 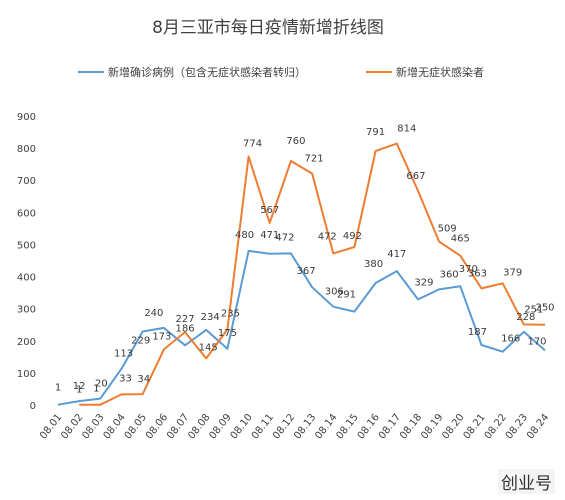 I want to click on data-label: 251, so click(x=533, y=309).